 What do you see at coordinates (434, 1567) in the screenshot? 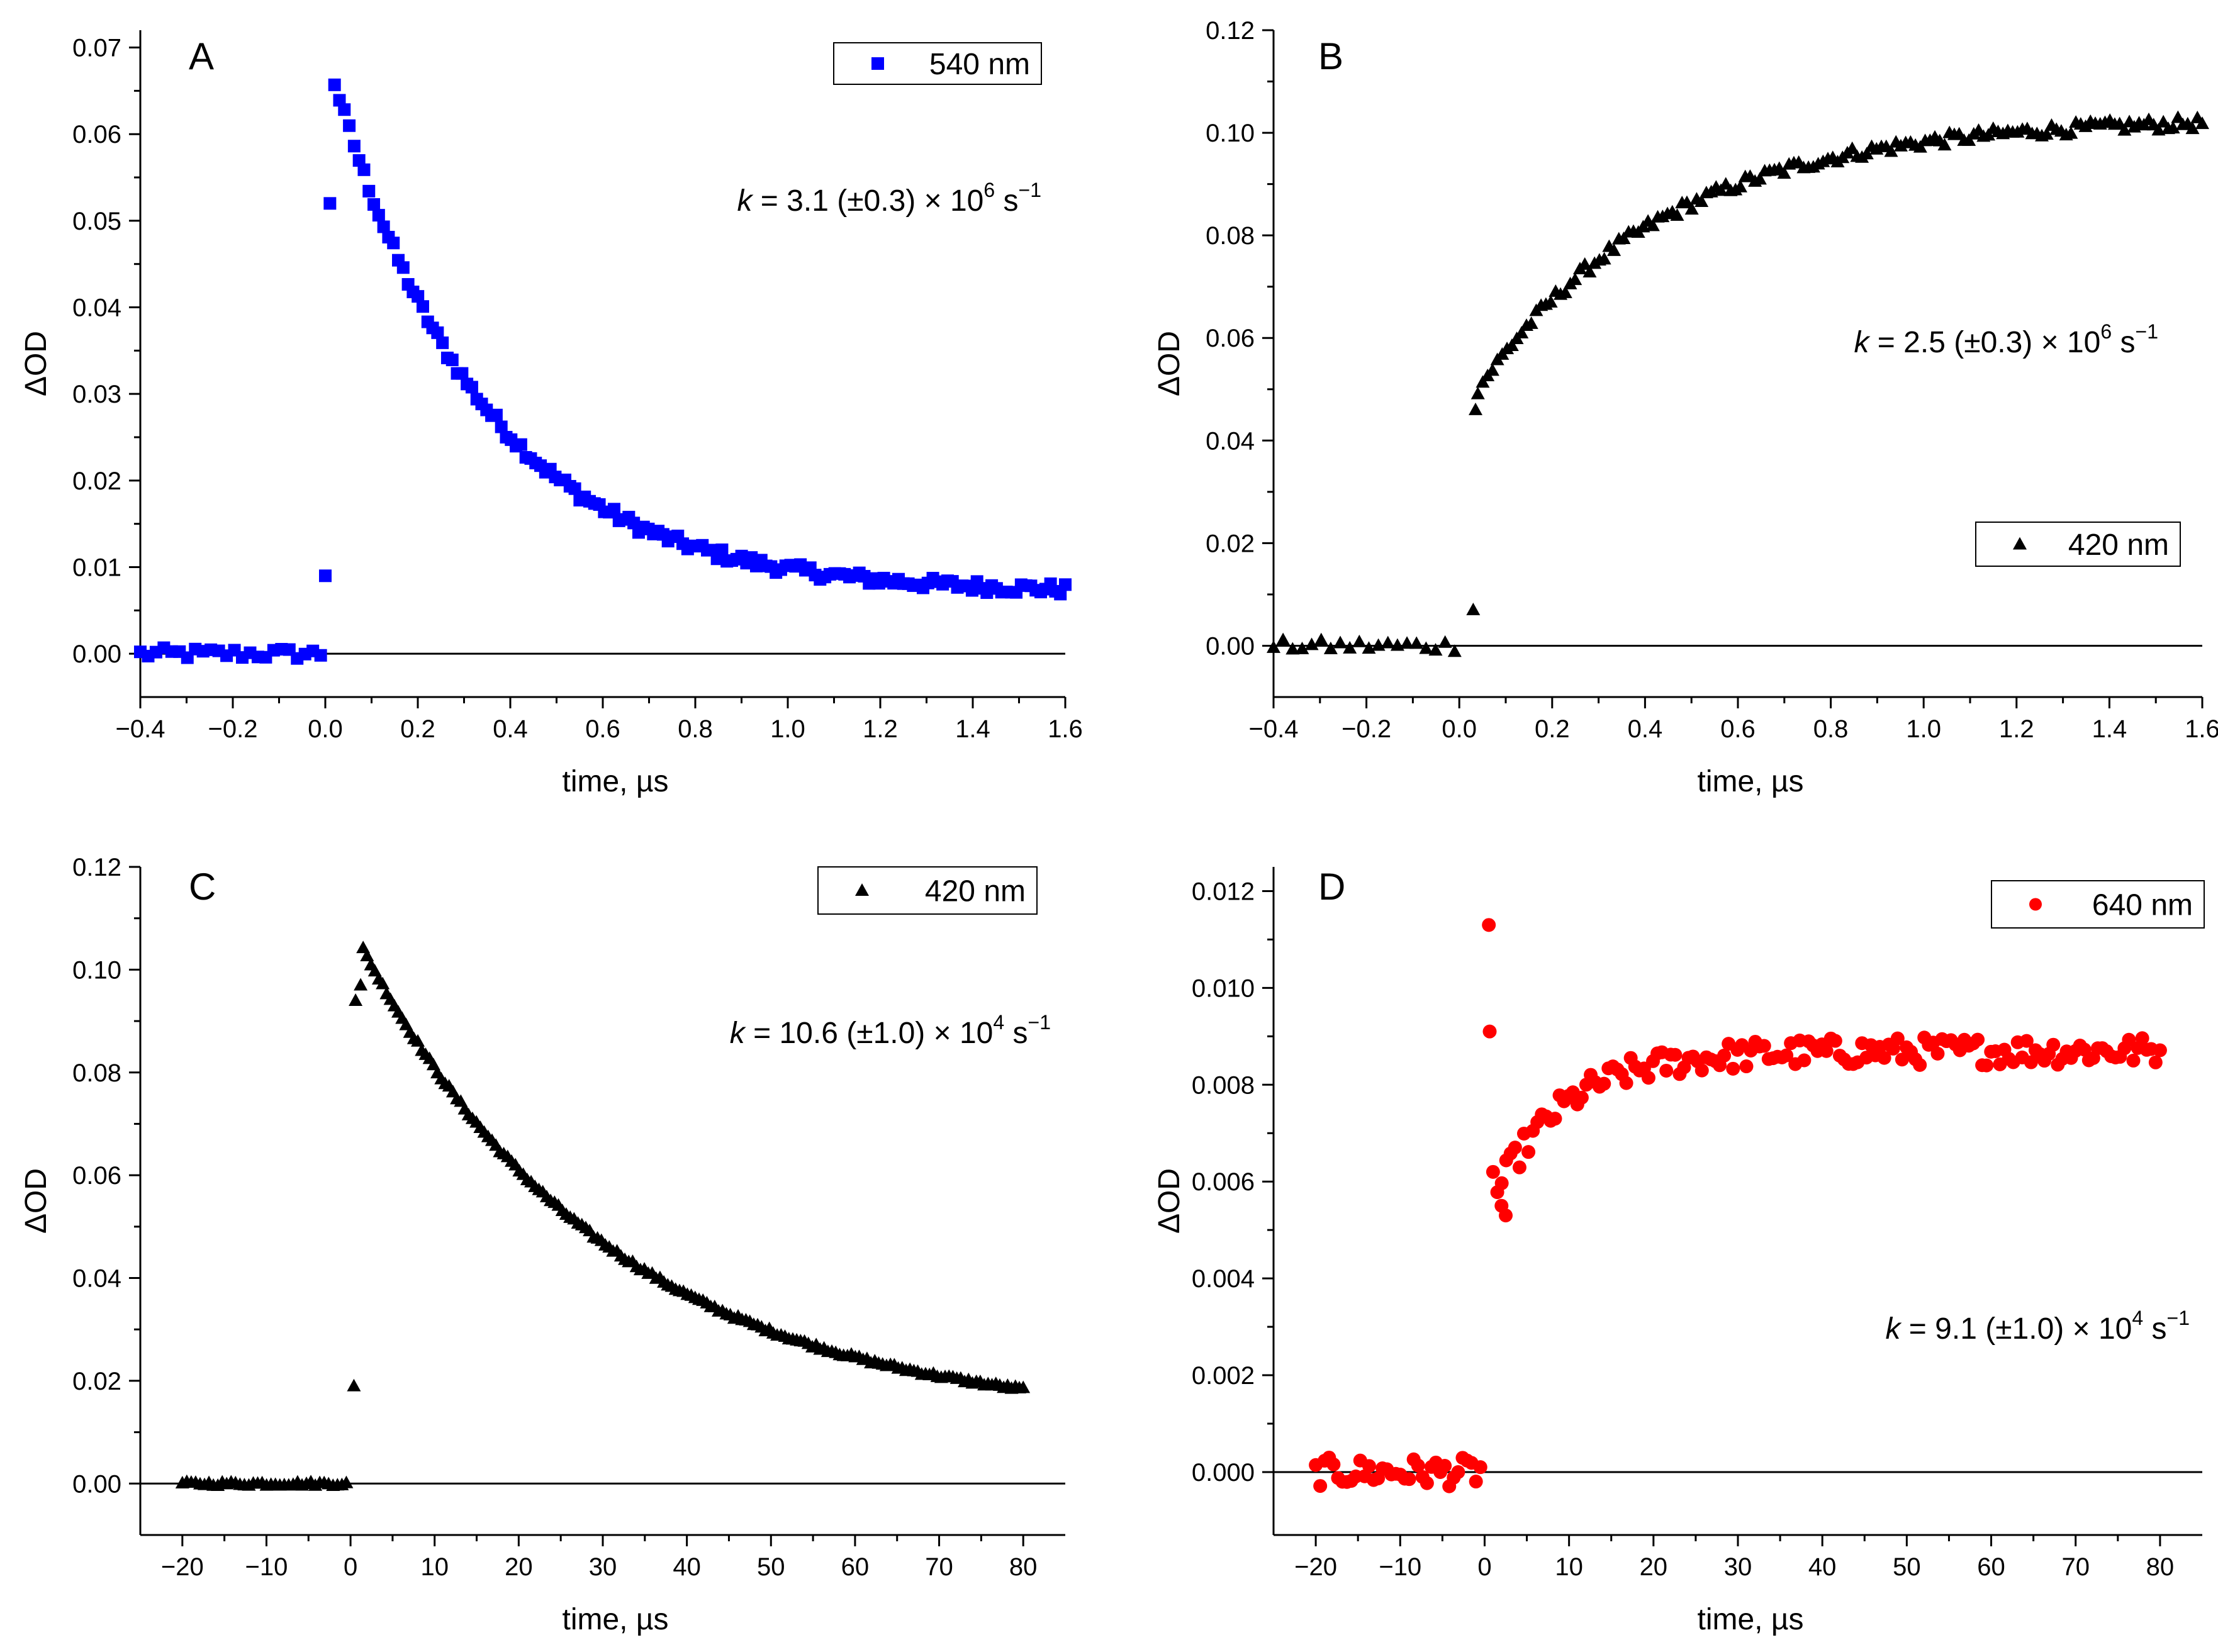
I see `x-tick-label: 10` at bounding box center [434, 1567].